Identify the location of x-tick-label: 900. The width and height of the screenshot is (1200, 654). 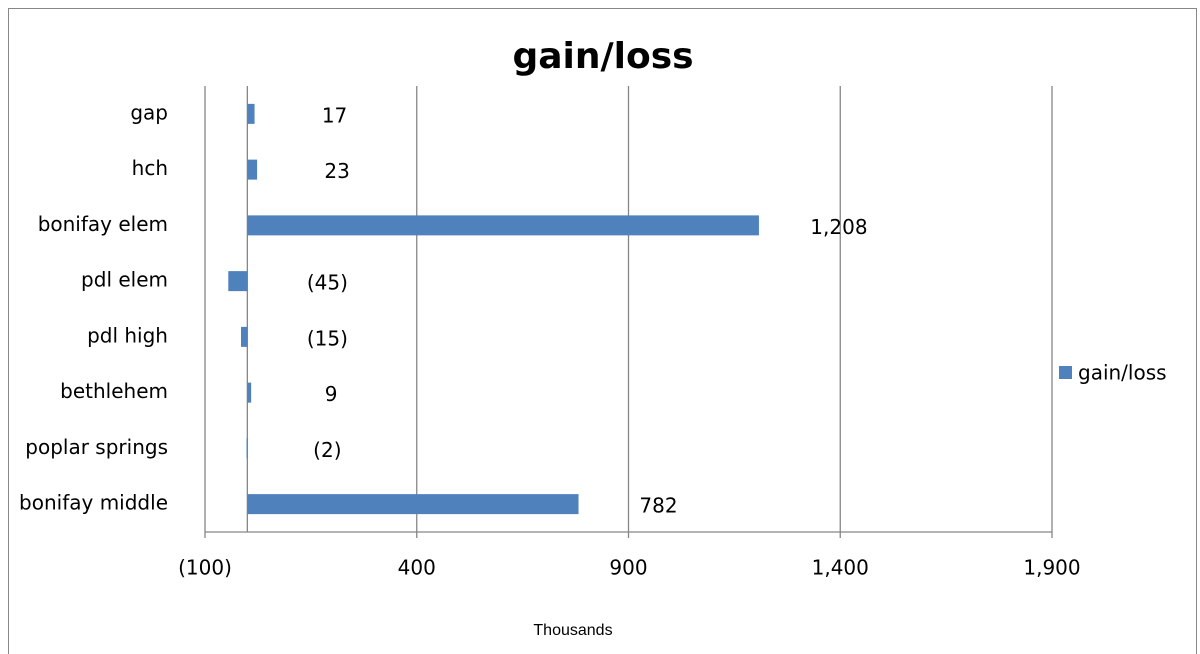
(628, 568).